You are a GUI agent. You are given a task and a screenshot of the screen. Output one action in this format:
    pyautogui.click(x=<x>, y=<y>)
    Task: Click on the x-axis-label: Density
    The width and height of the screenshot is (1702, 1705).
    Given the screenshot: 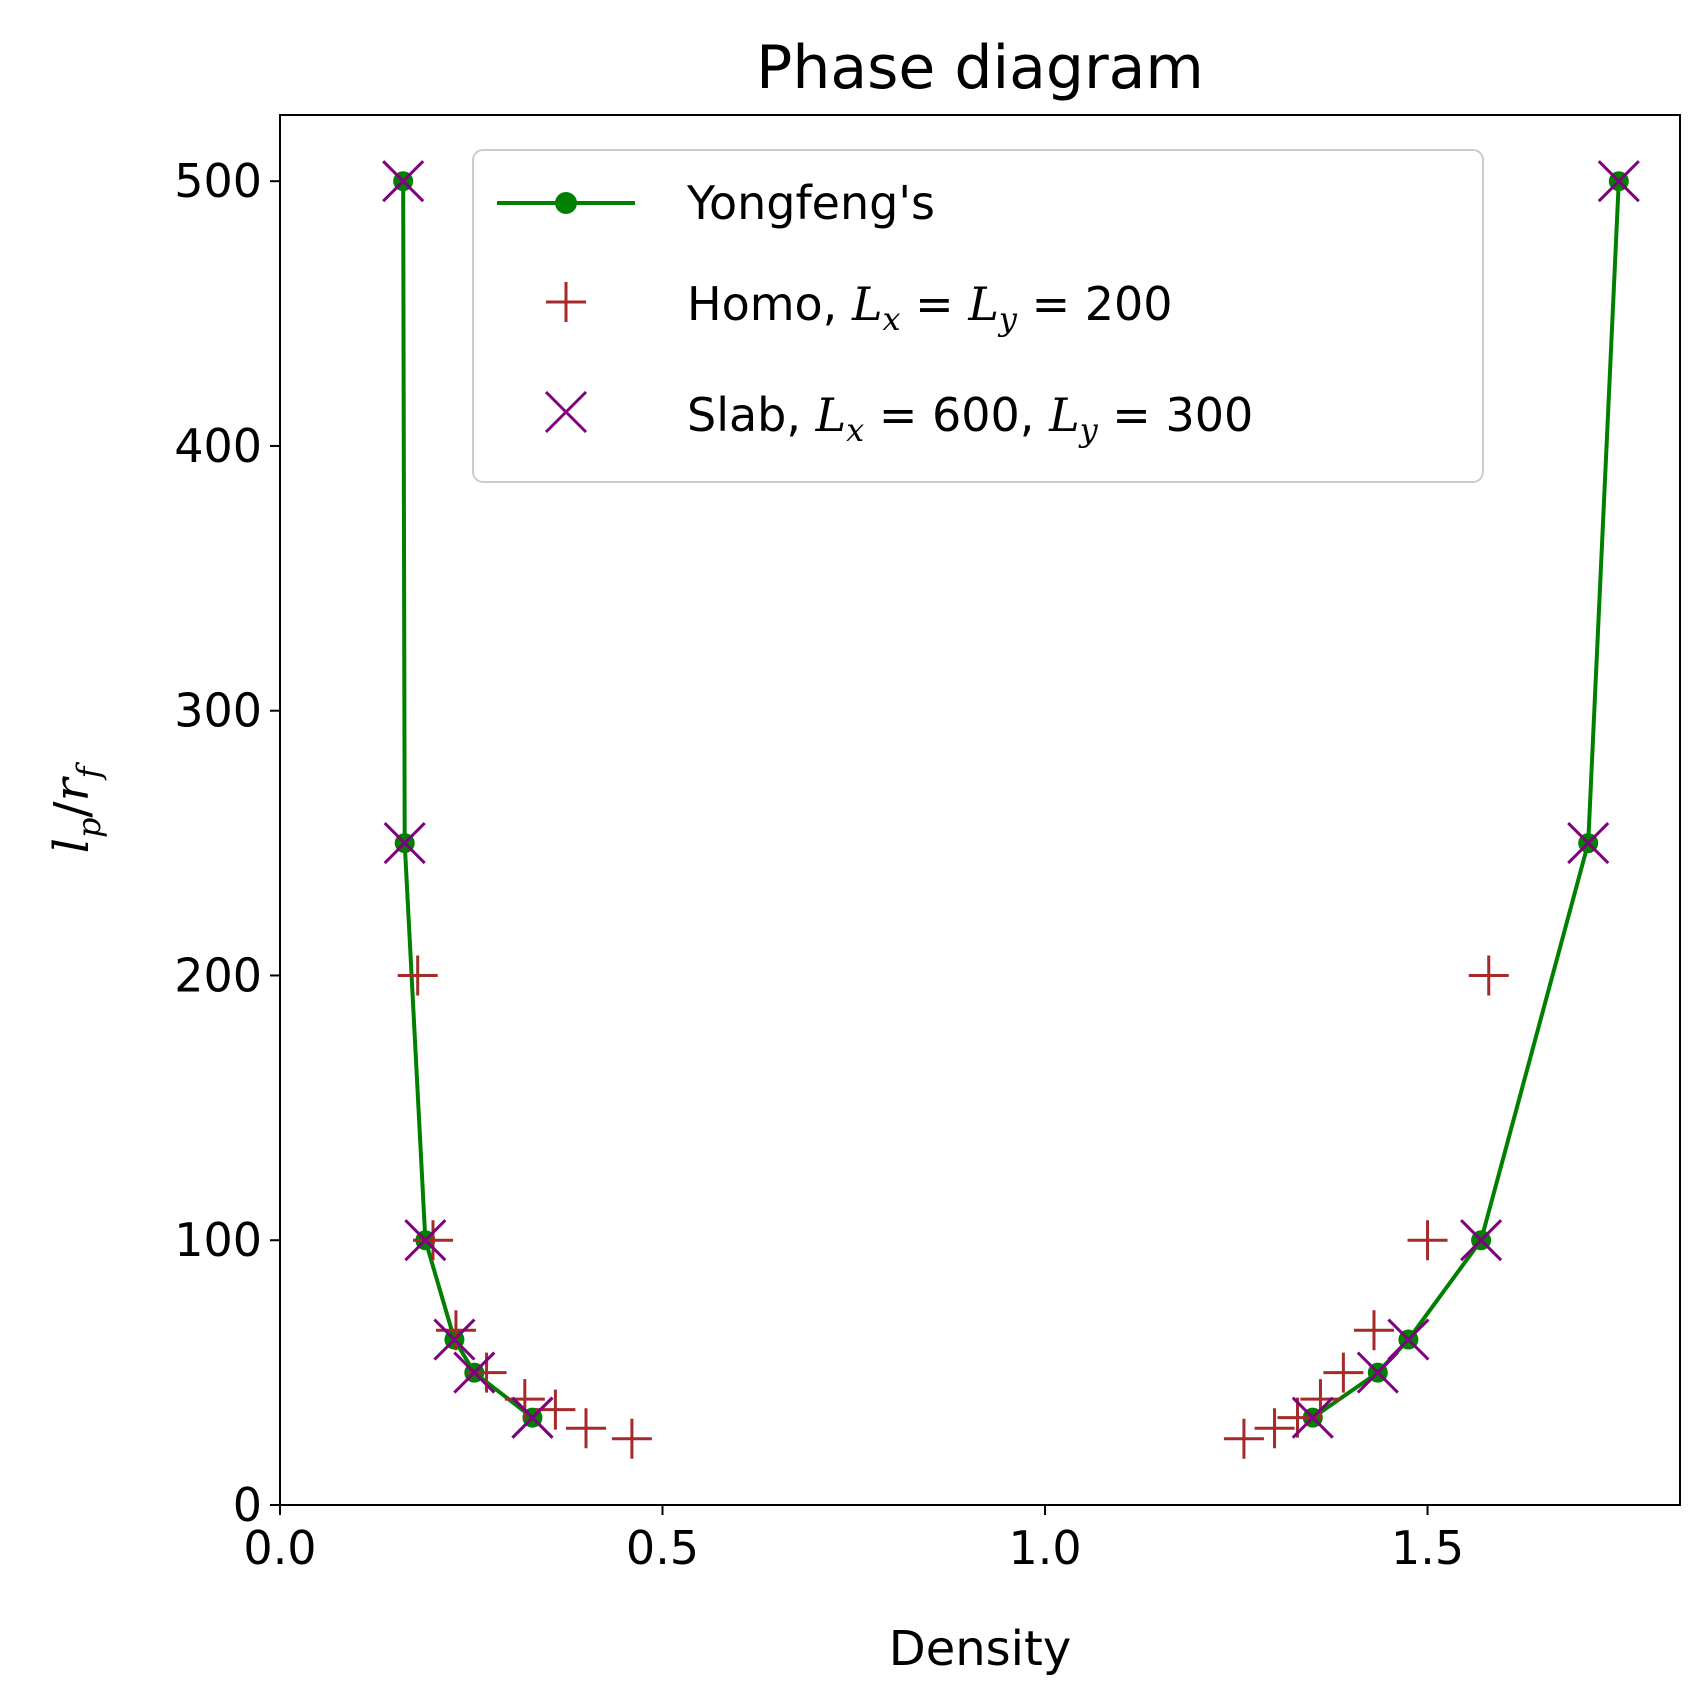 What is the action you would take?
    pyautogui.click(x=980, y=1649)
    